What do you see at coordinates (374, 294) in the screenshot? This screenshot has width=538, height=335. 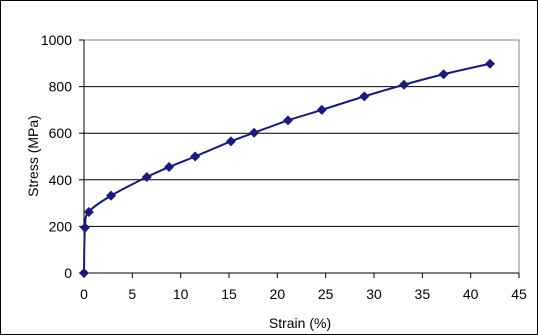 I see `x-tick-label: 30` at bounding box center [374, 294].